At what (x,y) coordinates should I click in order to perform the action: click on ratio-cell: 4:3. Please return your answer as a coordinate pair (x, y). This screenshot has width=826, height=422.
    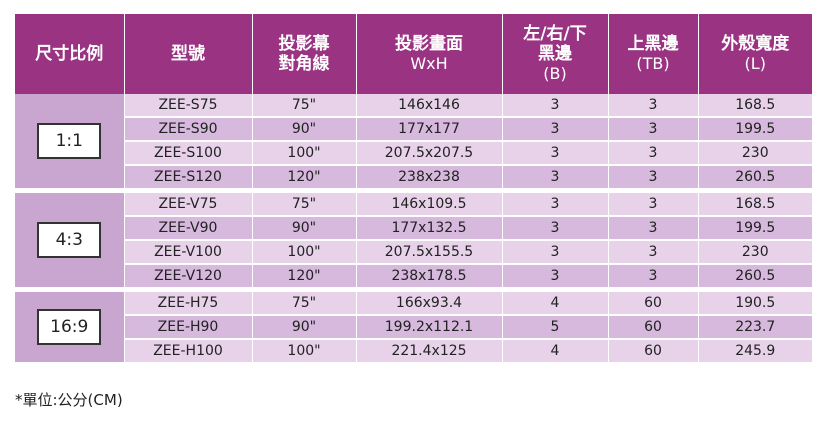
    Looking at the image, I should click on (70, 241).